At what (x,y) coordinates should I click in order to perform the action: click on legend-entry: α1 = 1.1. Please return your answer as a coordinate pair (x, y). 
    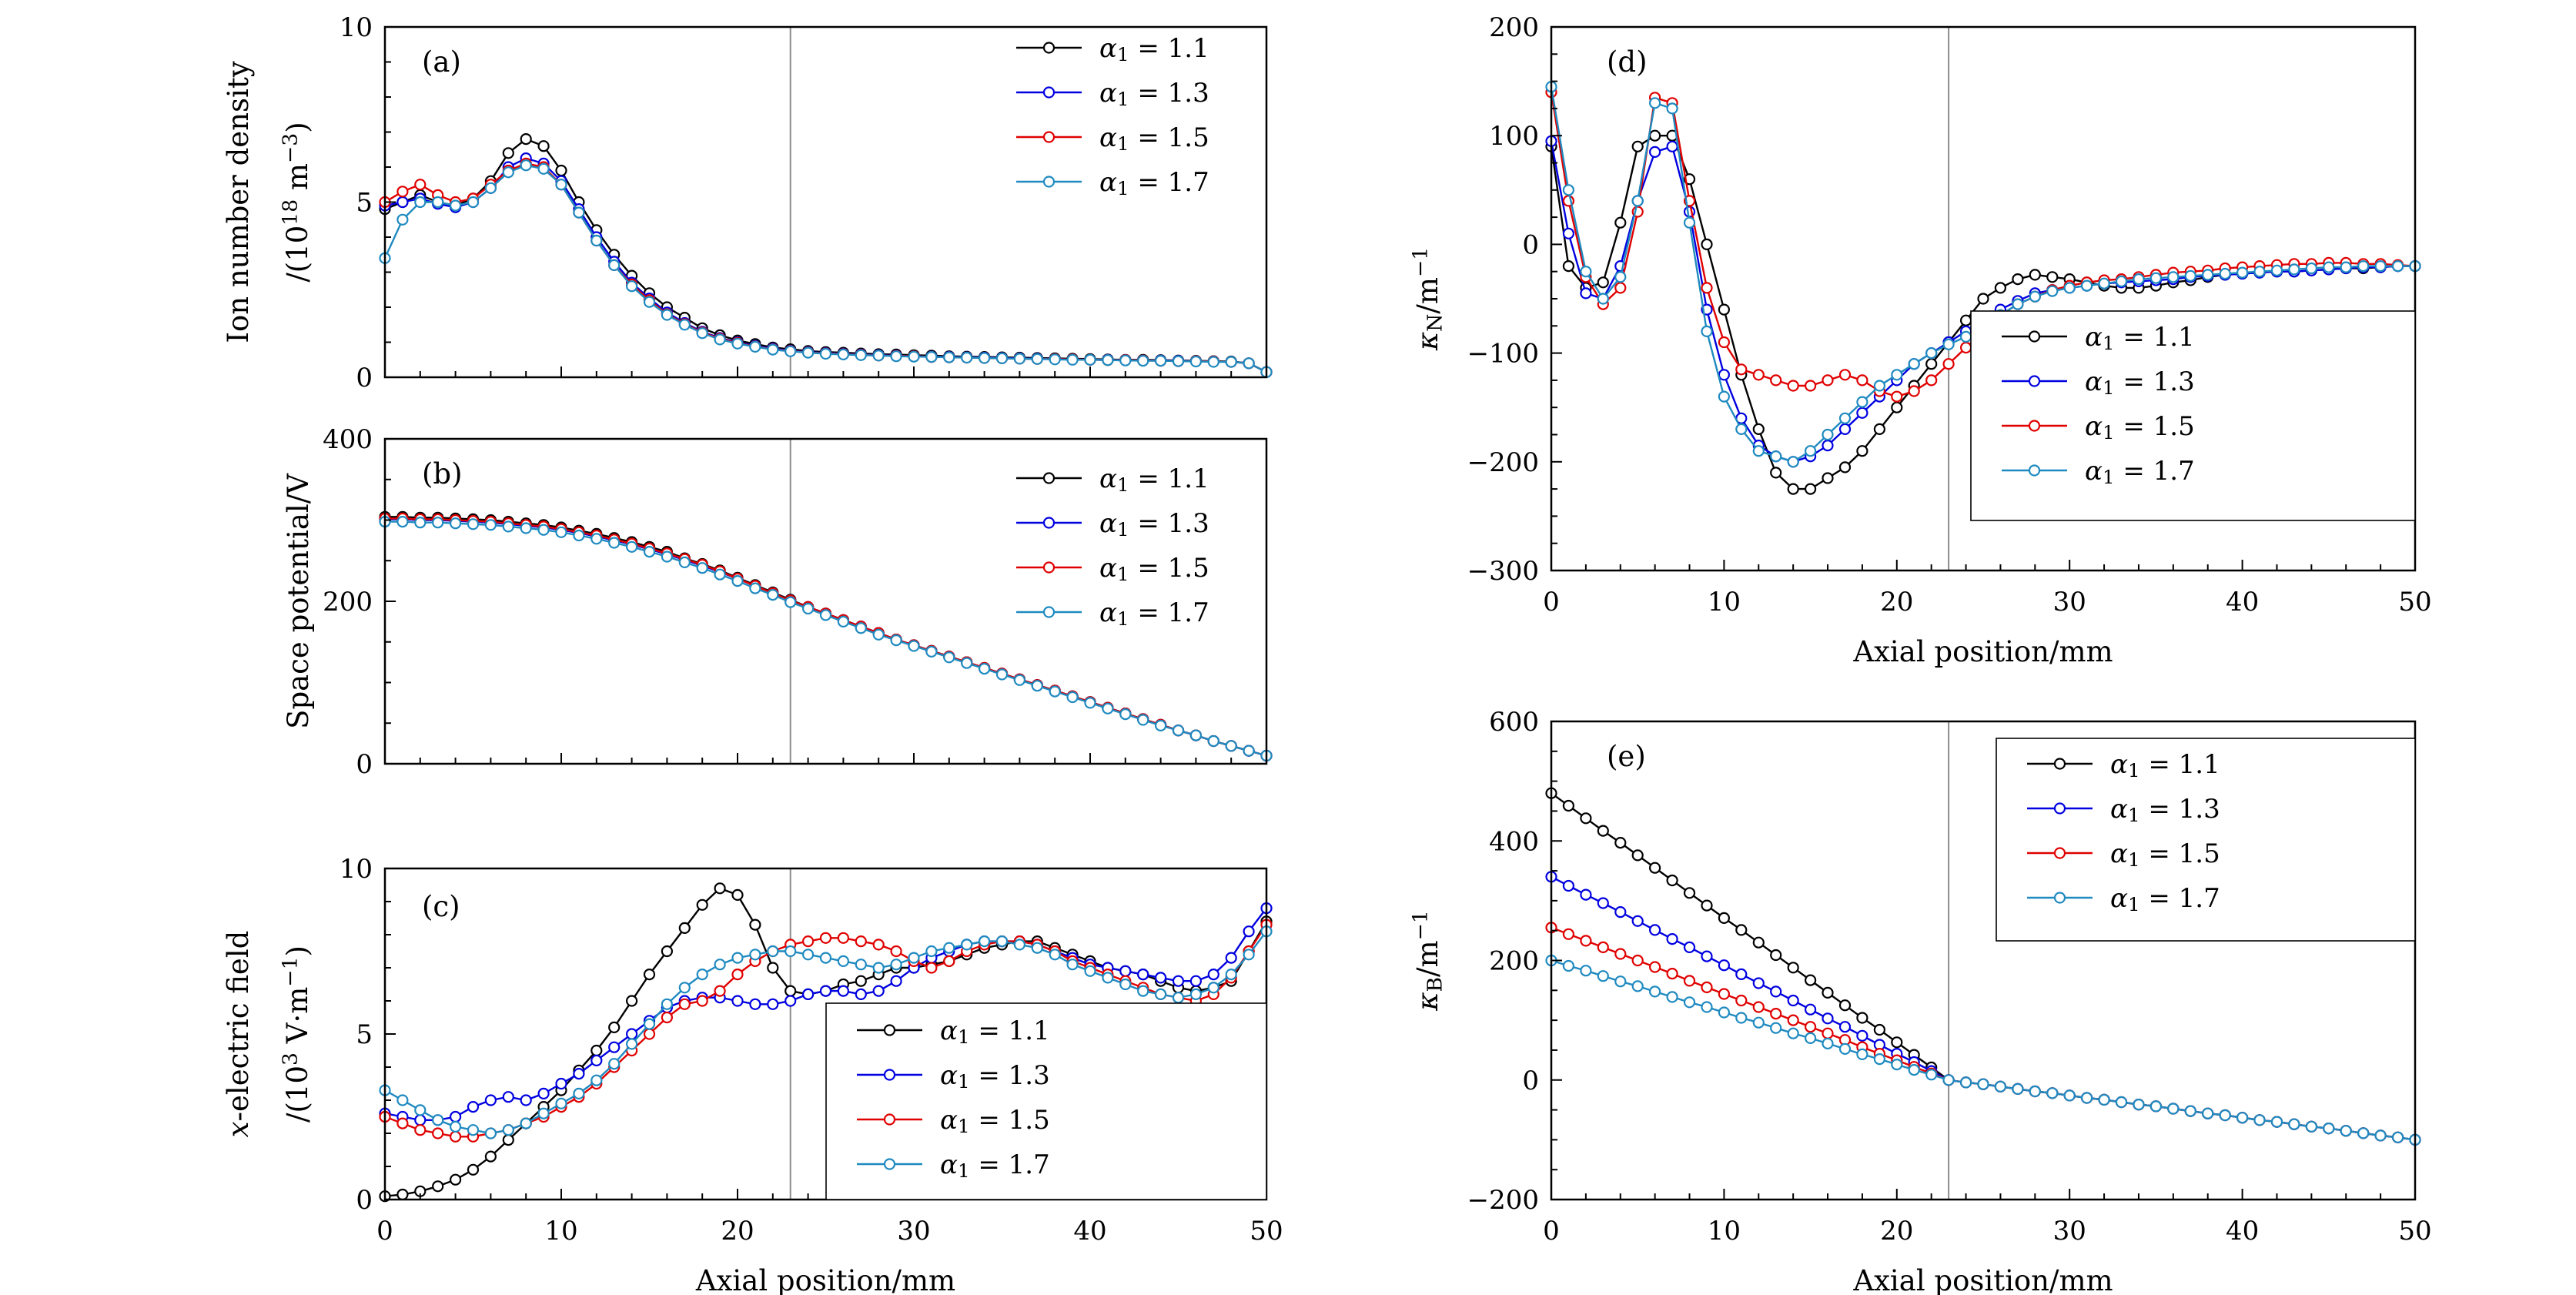
    Looking at the image, I should click on (1112, 480).